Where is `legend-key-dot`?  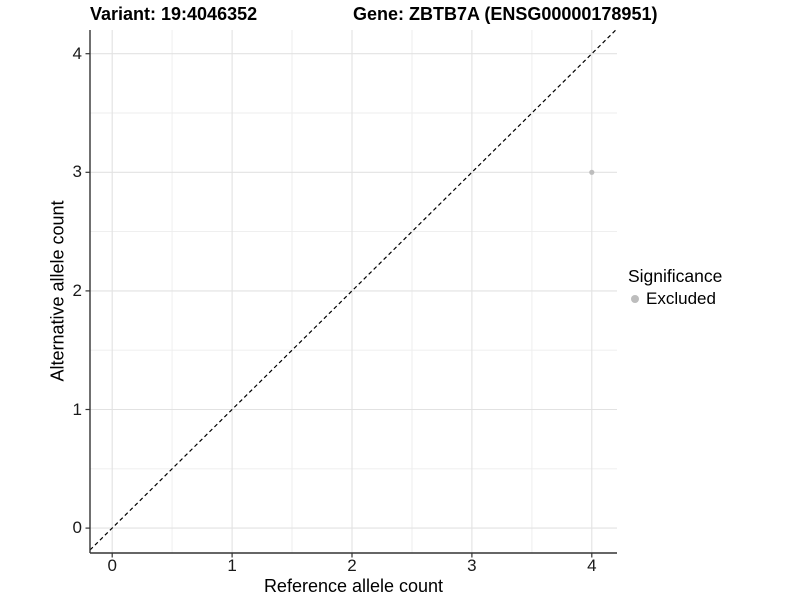
legend-key-dot is located at coordinates (635, 298).